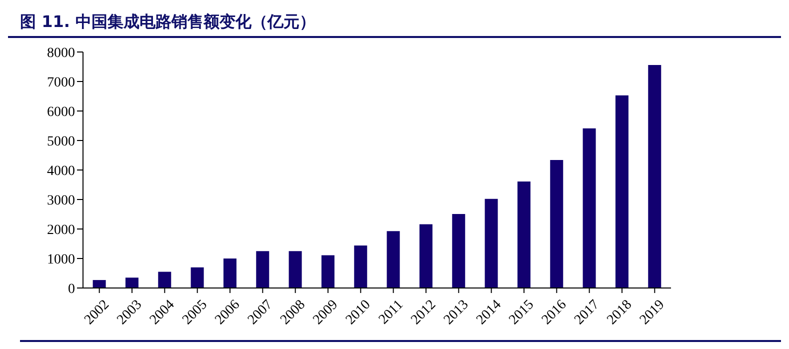 This screenshot has height=349, width=789. I want to click on y-tick-label: 3000, so click(61, 200).